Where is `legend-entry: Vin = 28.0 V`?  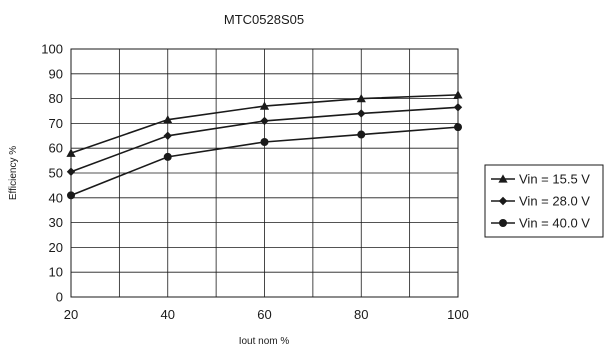
legend-entry: Vin = 28.0 V is located at coordinates (540, 201).